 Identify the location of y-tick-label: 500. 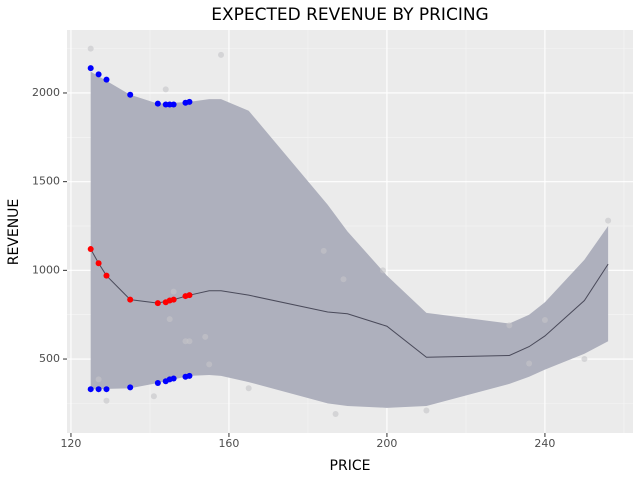
(49, 358).